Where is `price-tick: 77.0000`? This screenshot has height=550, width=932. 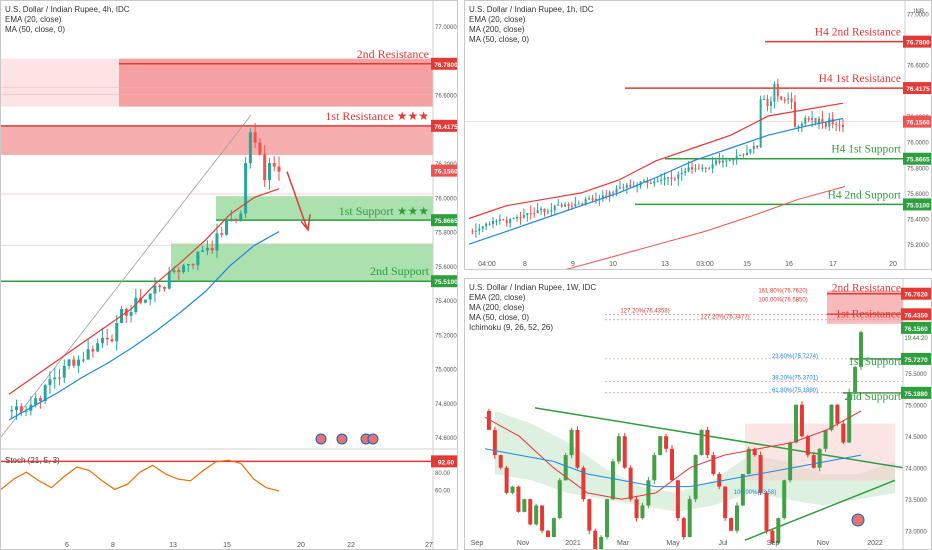
price-tick: 77.0000 is located at coordinates (446, 28).